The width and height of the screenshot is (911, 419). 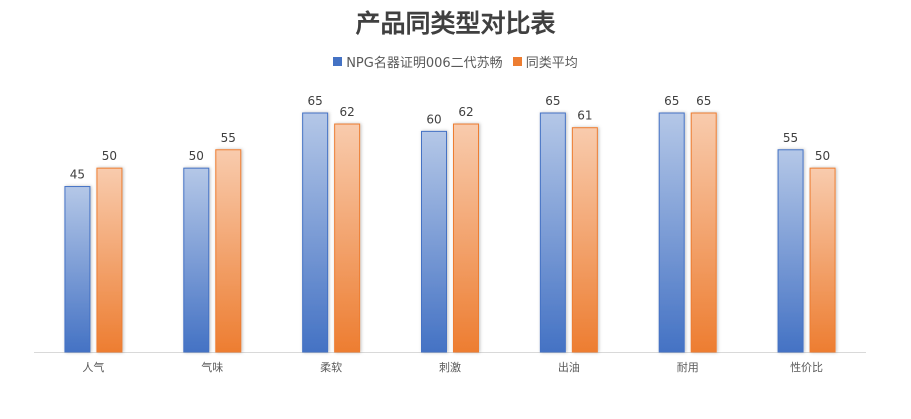 I want to click on bar-1-柔软, so click(x=315, y=232).